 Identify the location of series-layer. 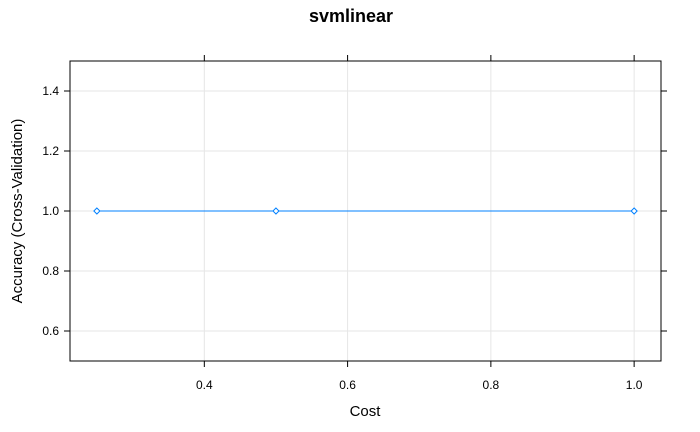
(365, 211).